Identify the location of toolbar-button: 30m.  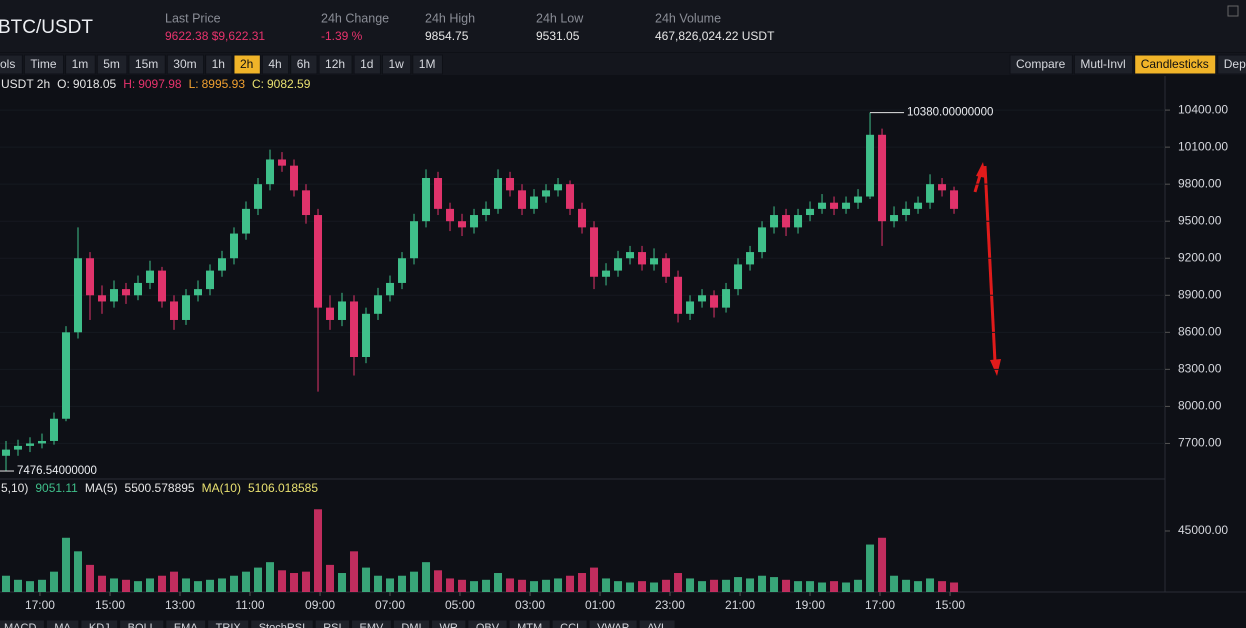
(185, 64).